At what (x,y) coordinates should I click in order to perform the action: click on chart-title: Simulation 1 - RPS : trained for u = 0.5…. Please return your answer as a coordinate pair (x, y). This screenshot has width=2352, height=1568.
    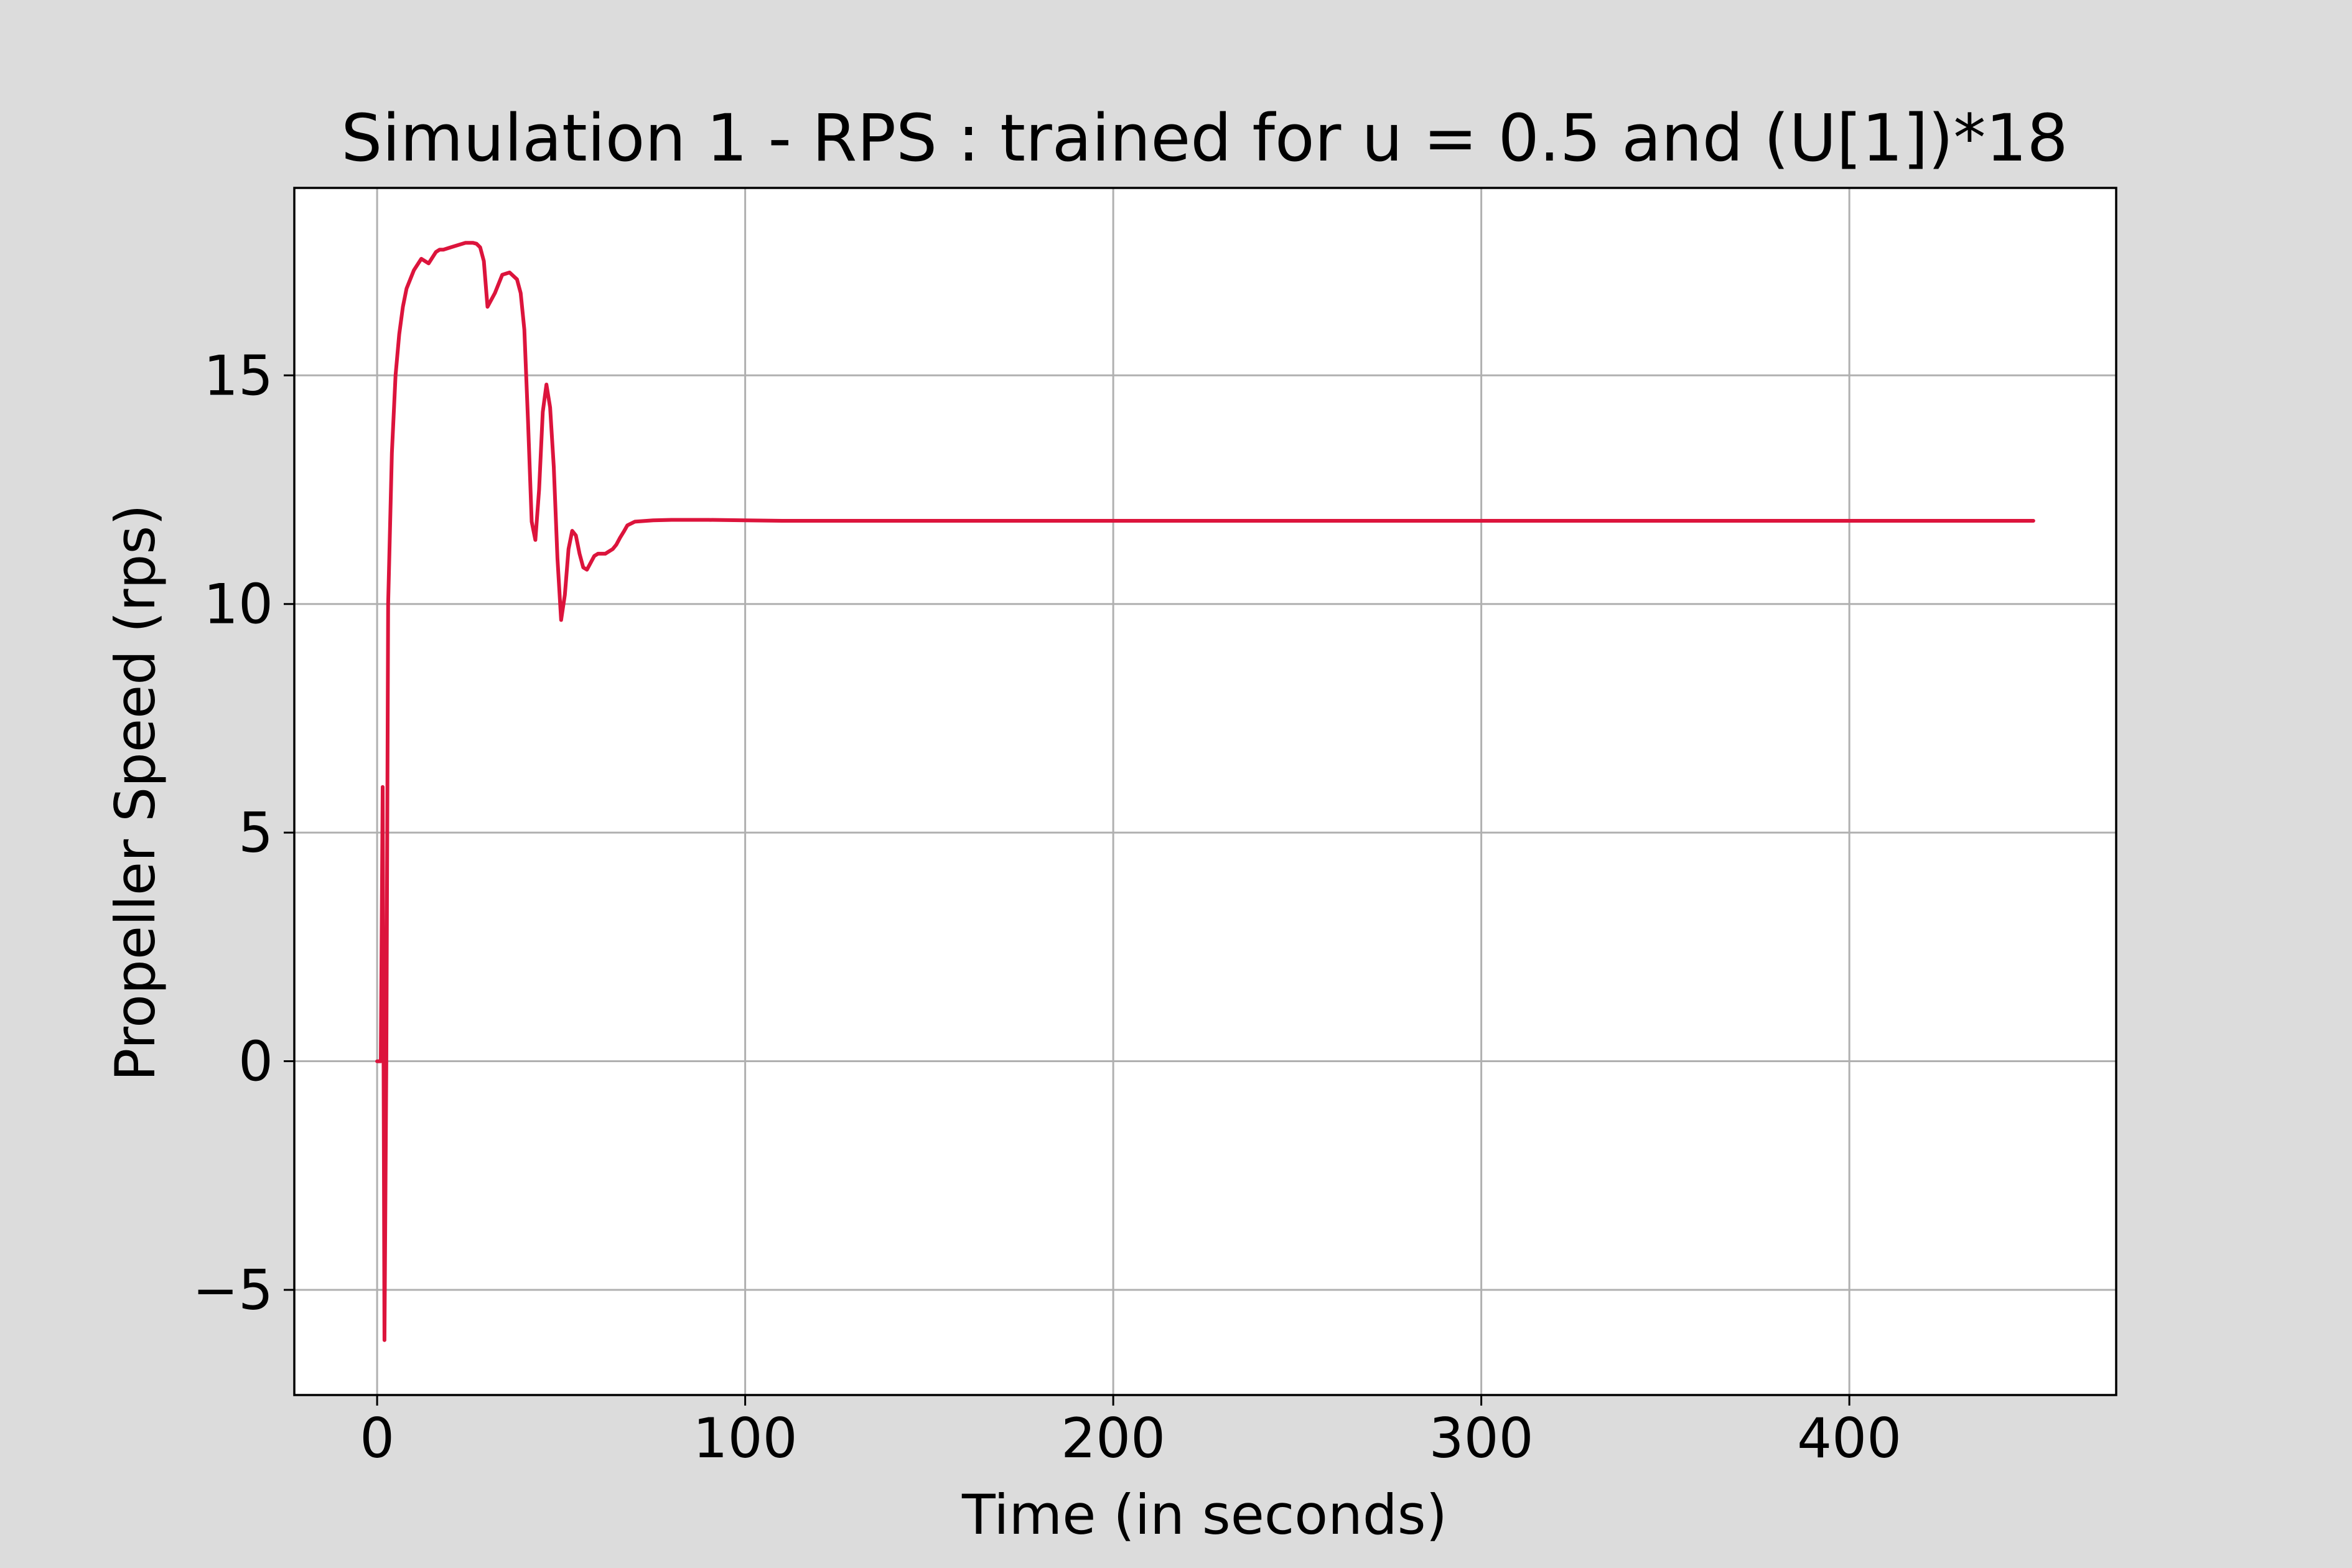
    Looking at the image, I should click on (1204, 138).